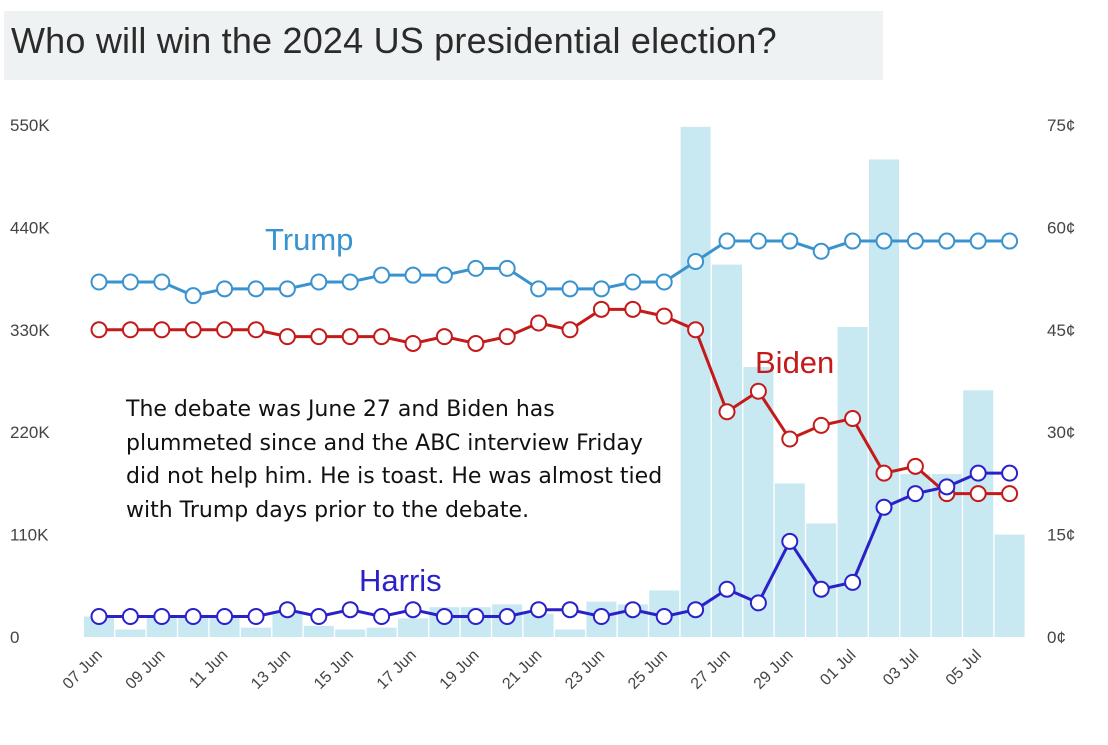 This screenshot has width=1108, height=745. What do you see at coordinates (1061, 330) in the screenshot?
I see `right-axis-tick-label: 45¢` at bounding box center [1061, 330].